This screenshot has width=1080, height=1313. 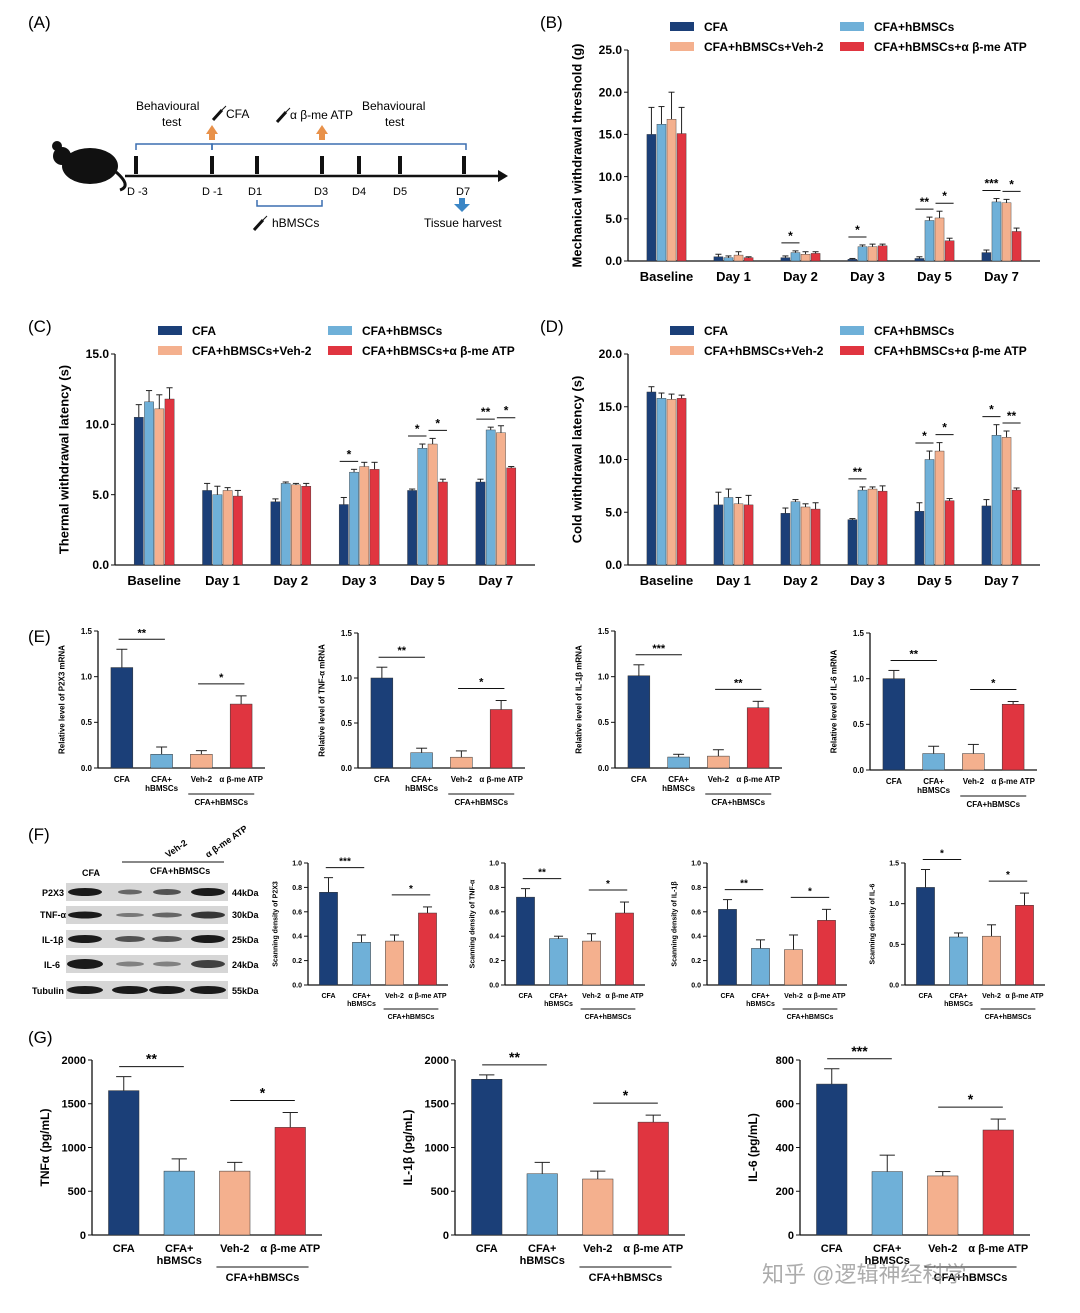 I want to click on significance-label: ***, so click(x=659, y=649).